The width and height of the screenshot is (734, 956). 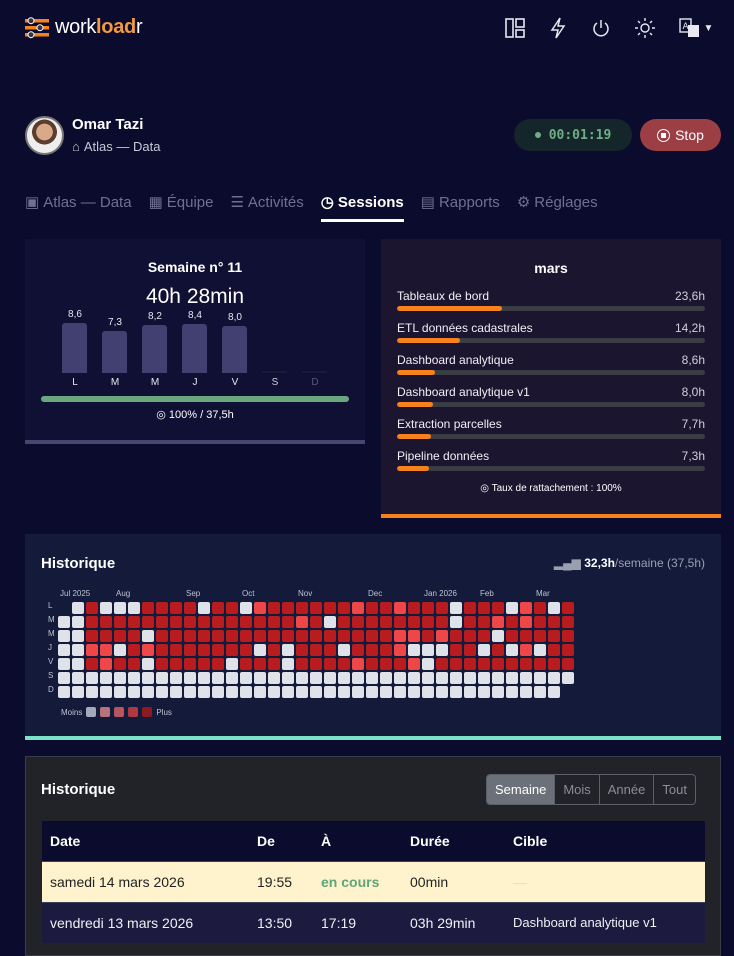 I want to click on tab-5: ⚙ Réglages, so click(x=557, y=202).